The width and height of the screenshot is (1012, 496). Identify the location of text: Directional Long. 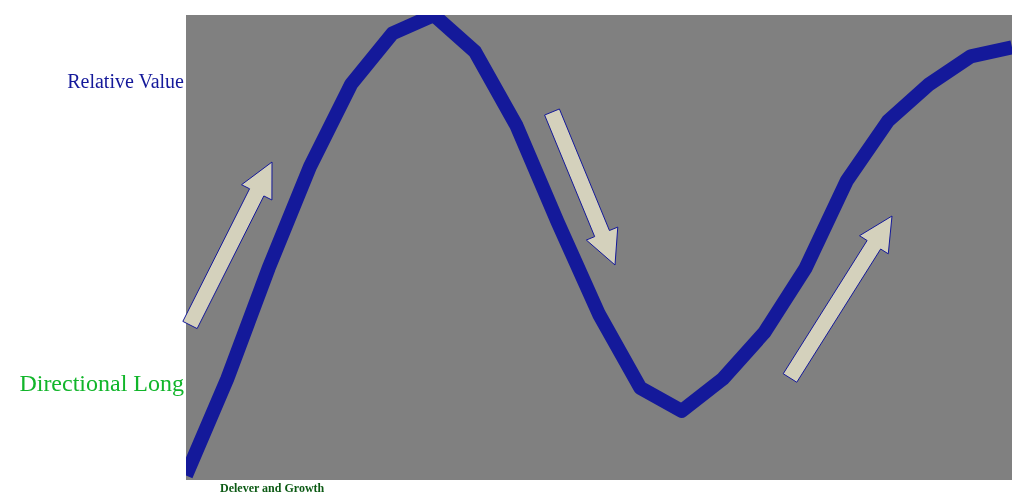
(101, 383).